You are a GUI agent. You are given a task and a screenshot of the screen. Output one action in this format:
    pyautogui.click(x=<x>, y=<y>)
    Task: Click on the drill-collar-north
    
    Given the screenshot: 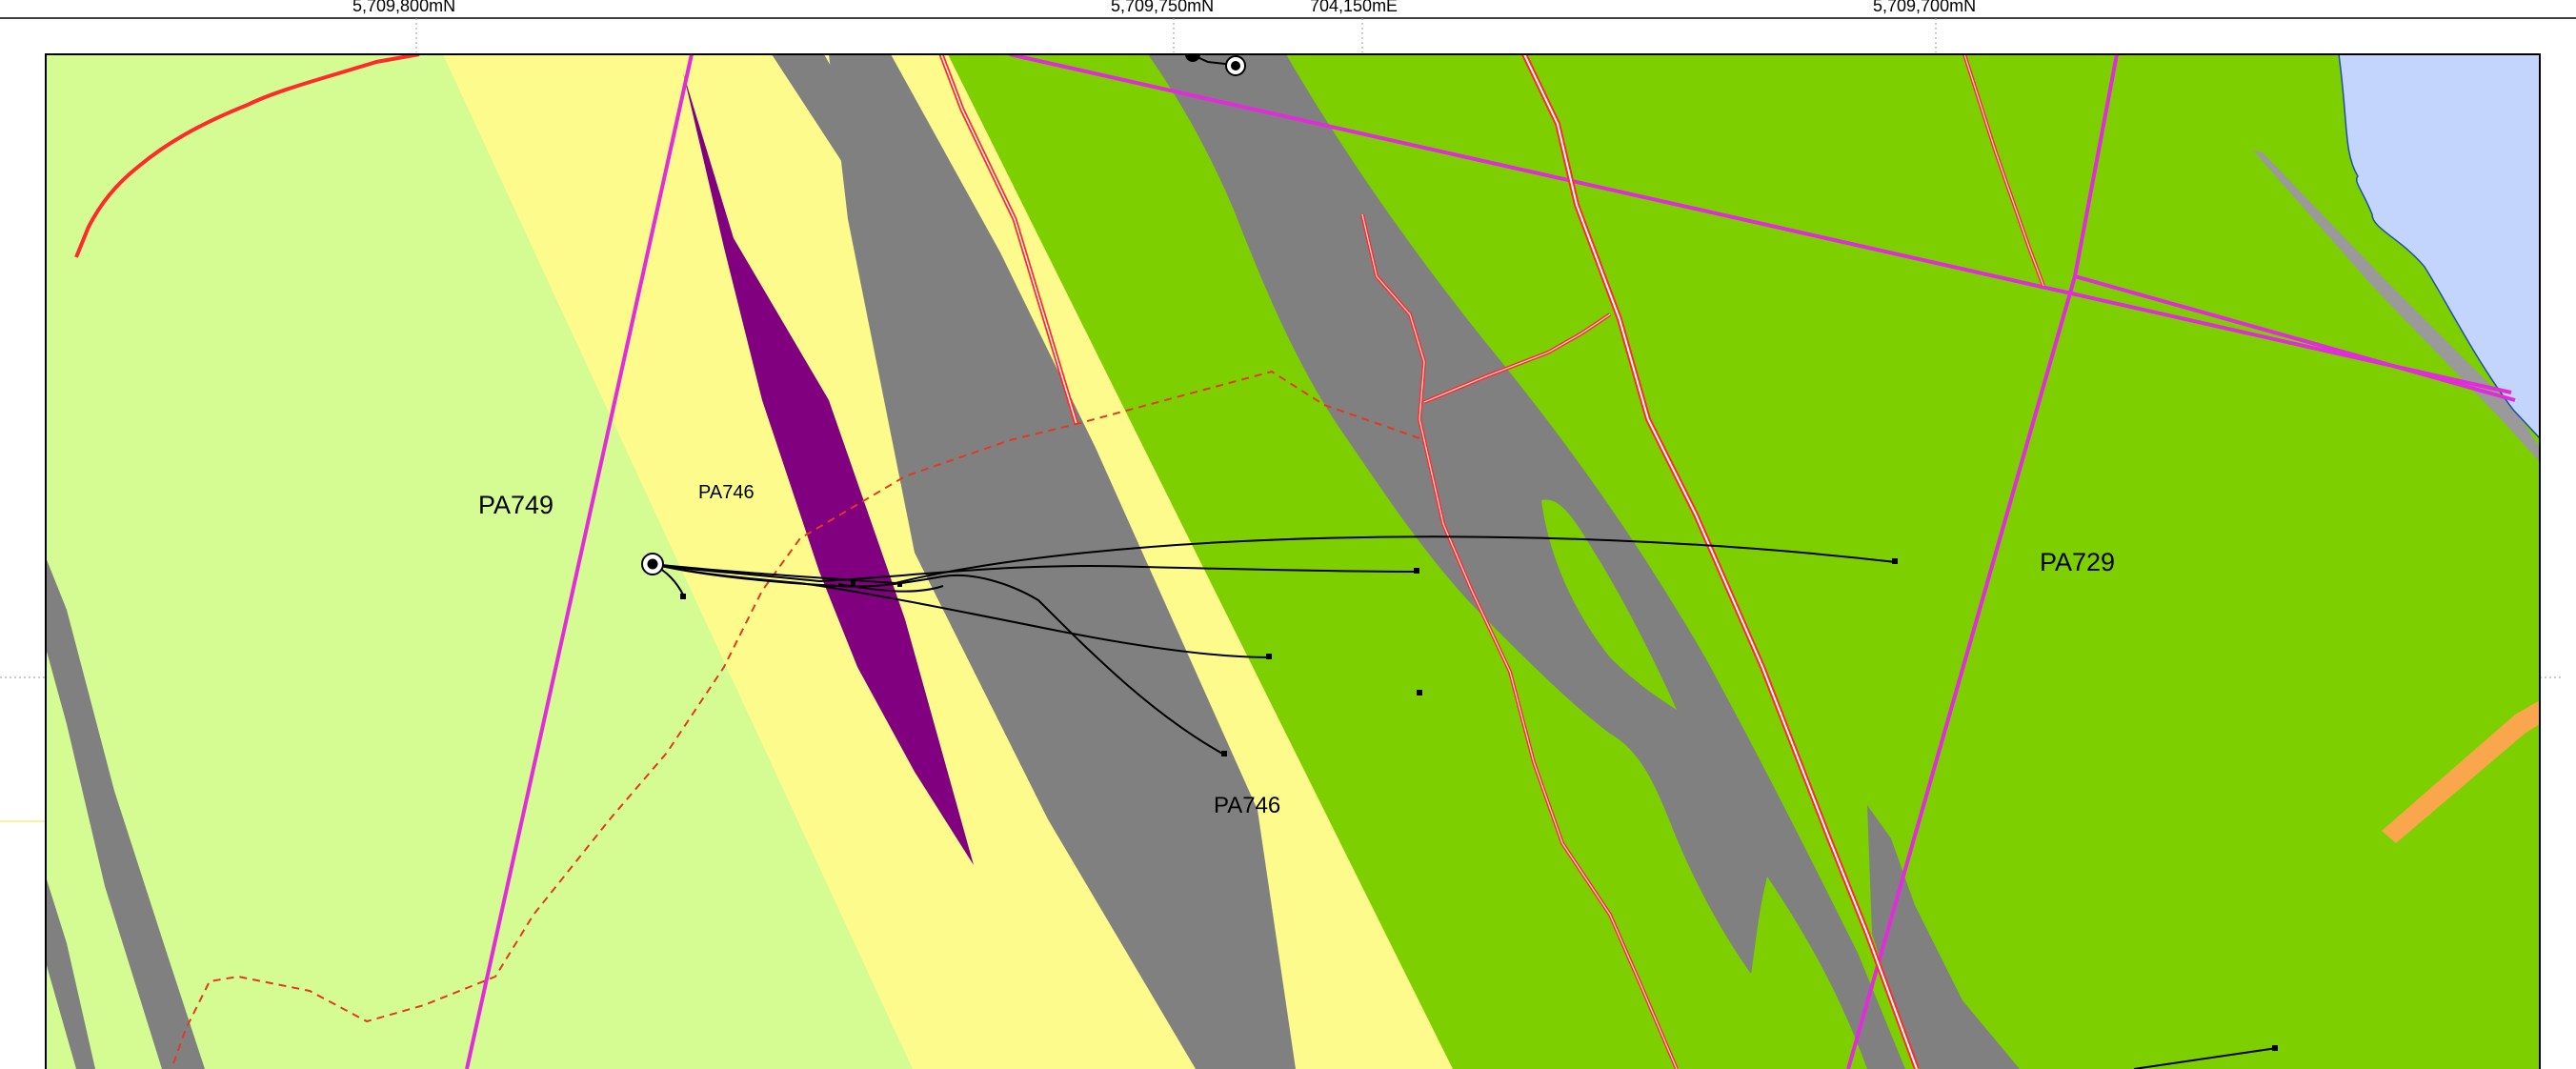 What is the action you would take?
    pyautogui.click(x=1215, y=65)
    